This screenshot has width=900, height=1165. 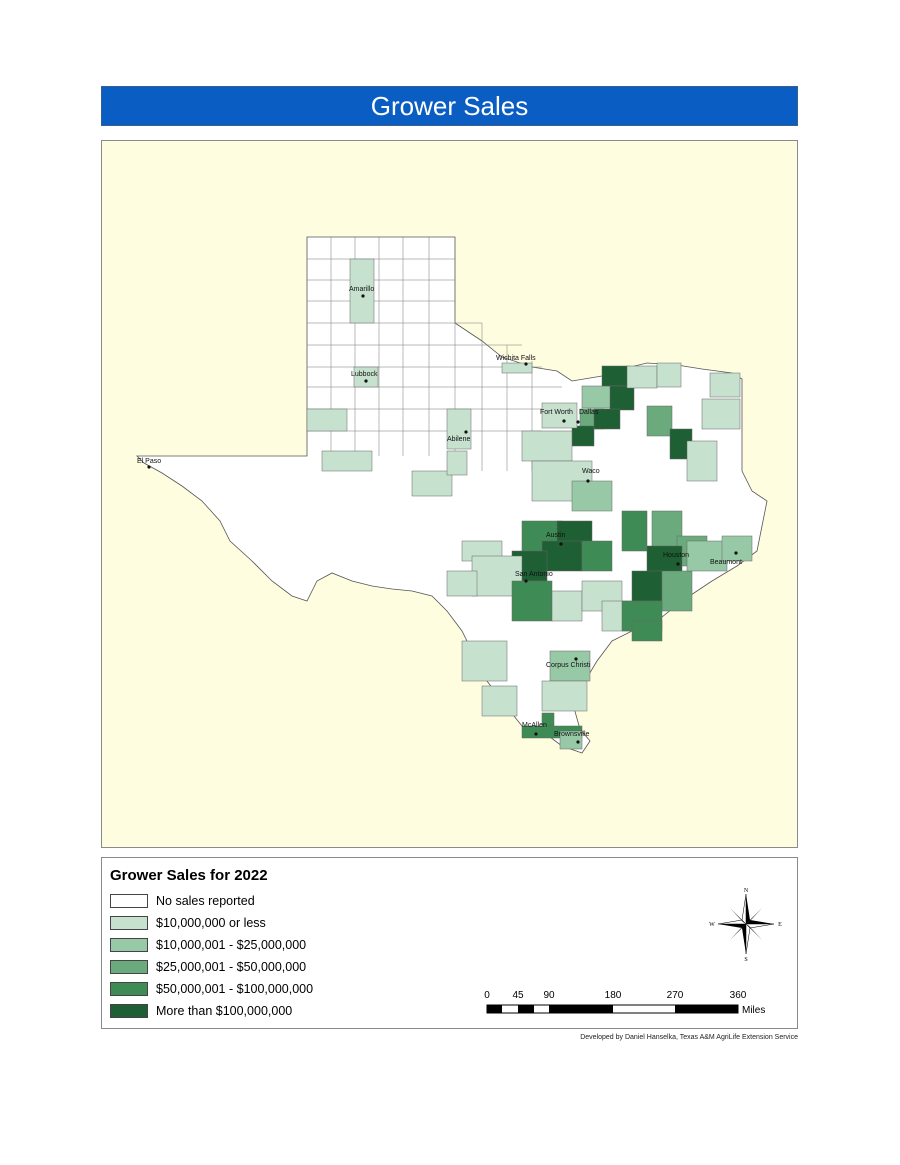 What do you see at coordinates (211, 923) in the screenshot?
I see `legend-label: $10,000,000 or less` at bounding box center [211, 923].